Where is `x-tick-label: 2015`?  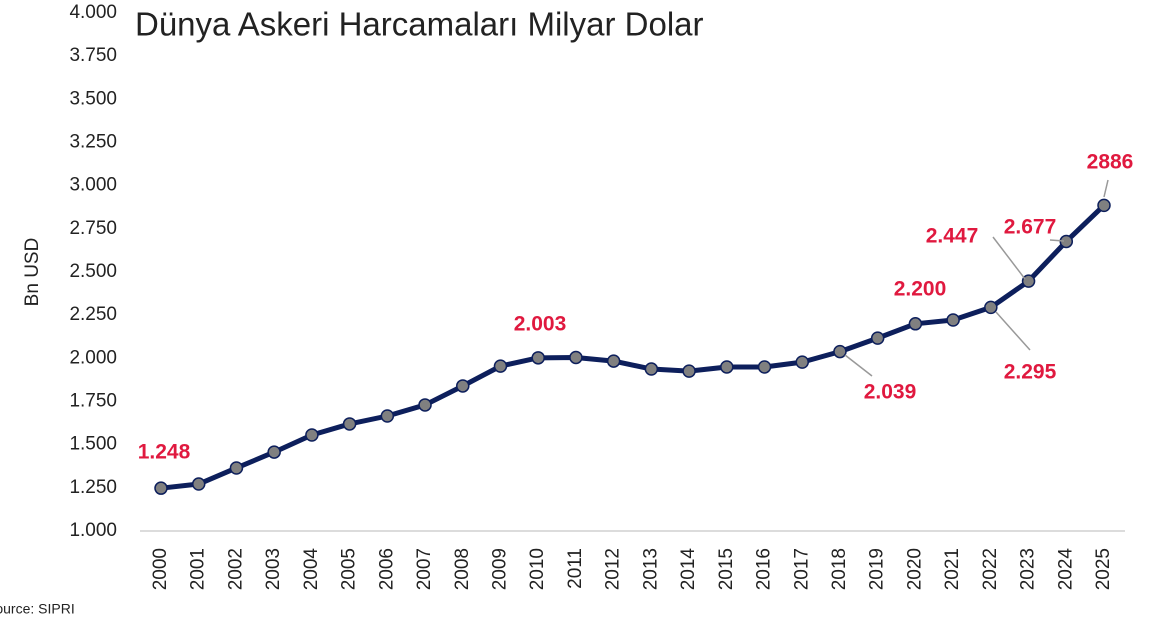
x-tick-label: 2015 is located at coordinates (726, 569).